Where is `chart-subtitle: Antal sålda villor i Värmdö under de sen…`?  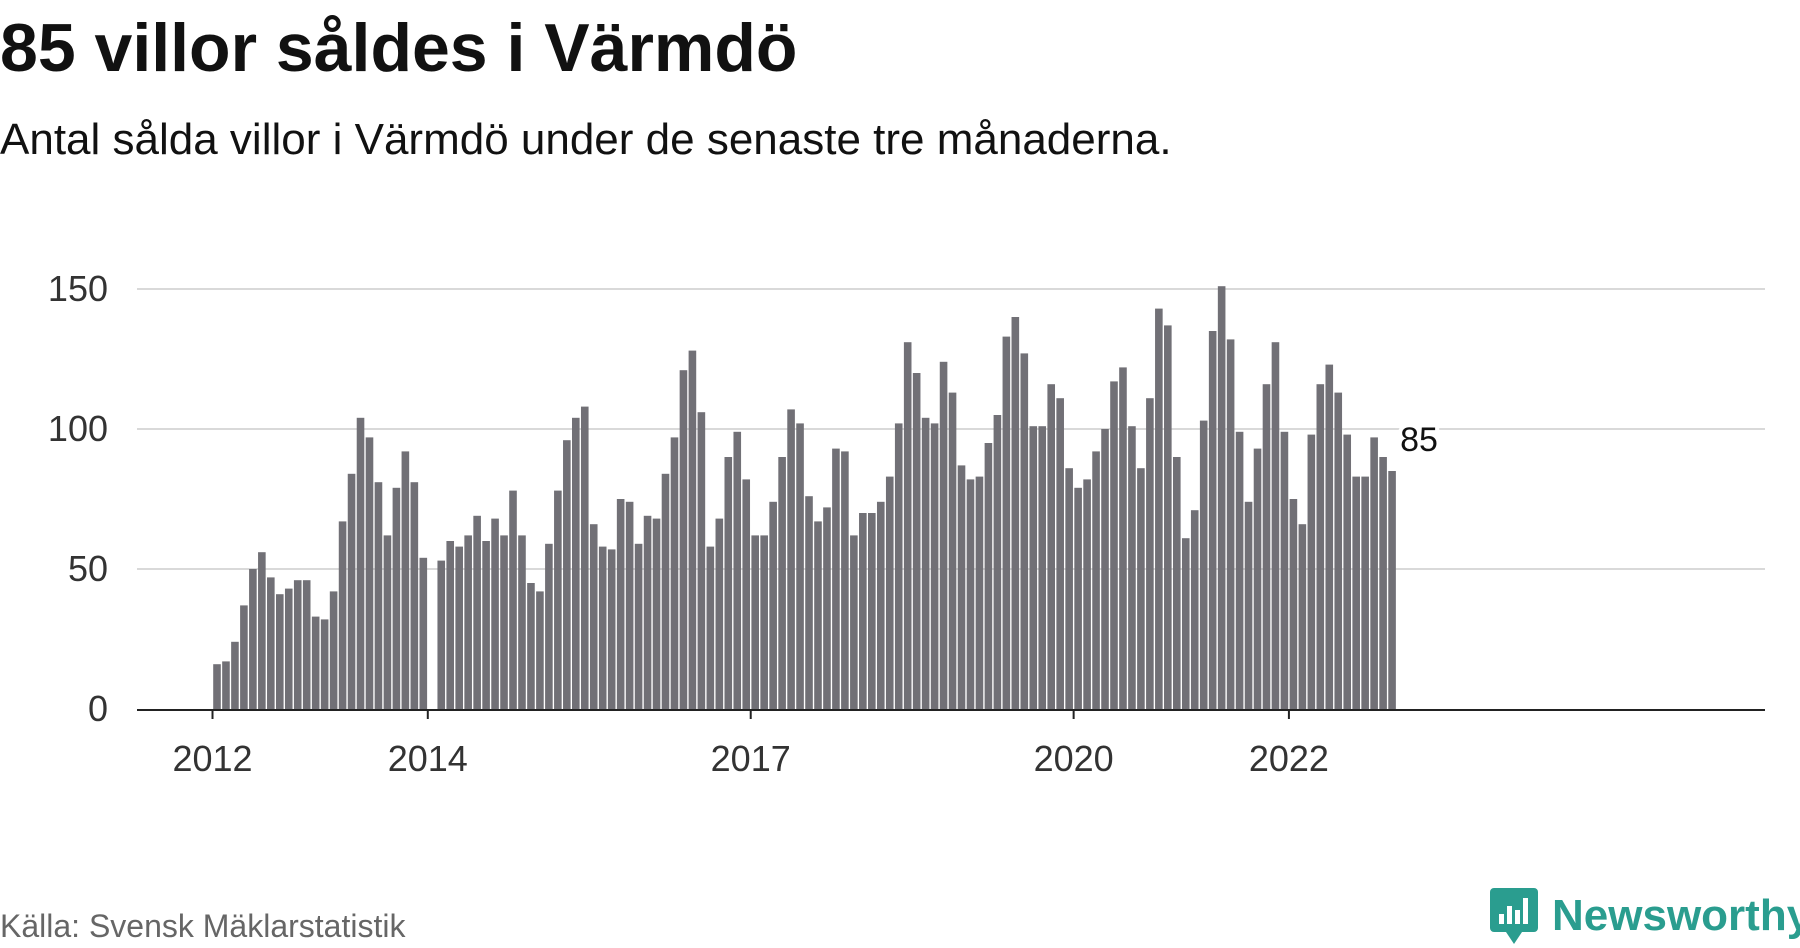 chart-subtitle: Antal sålda villor i Värmdö under de sen… is located at coordinates (586, 139).